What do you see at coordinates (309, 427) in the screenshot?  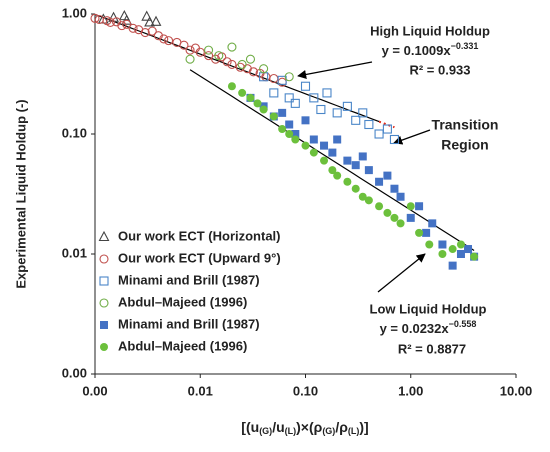 I see `x-axis-label: )×(ρ` at bounding box center [309, 427].